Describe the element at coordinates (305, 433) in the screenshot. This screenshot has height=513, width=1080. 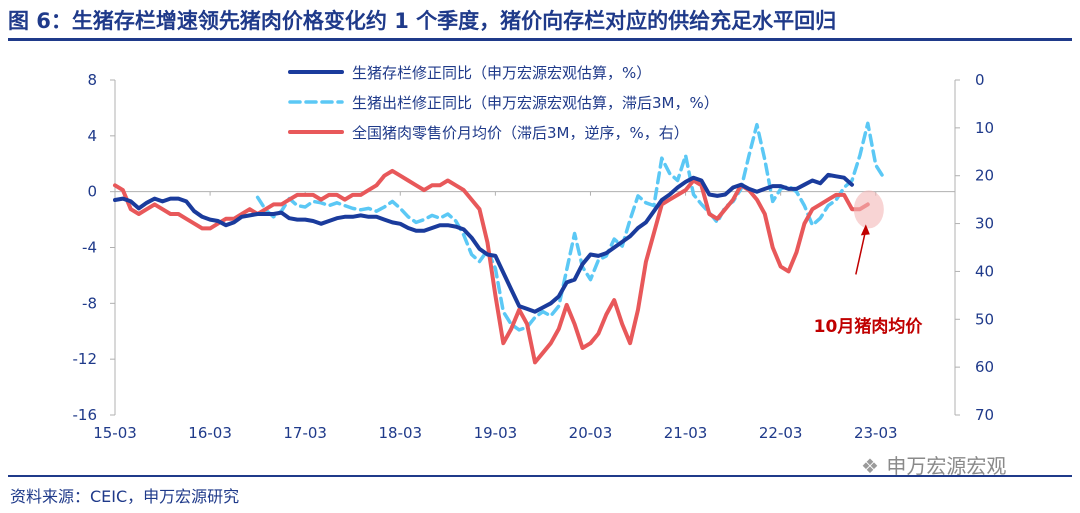
I see `x-tick-label: 17-03` at that location.